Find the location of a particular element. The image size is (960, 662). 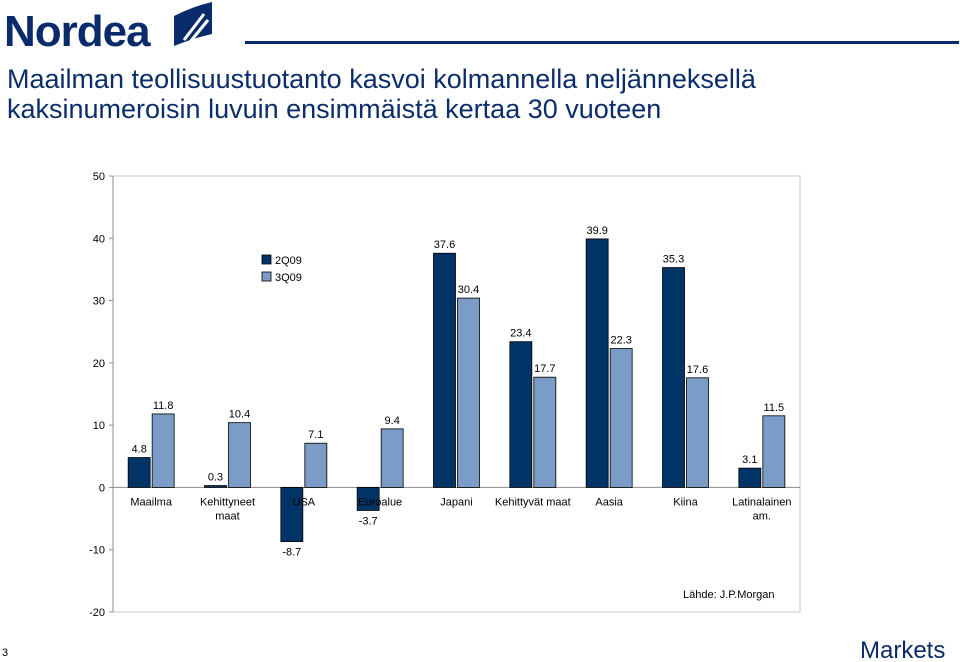

markets-logo: Markets is located at coordinates (902, 649).